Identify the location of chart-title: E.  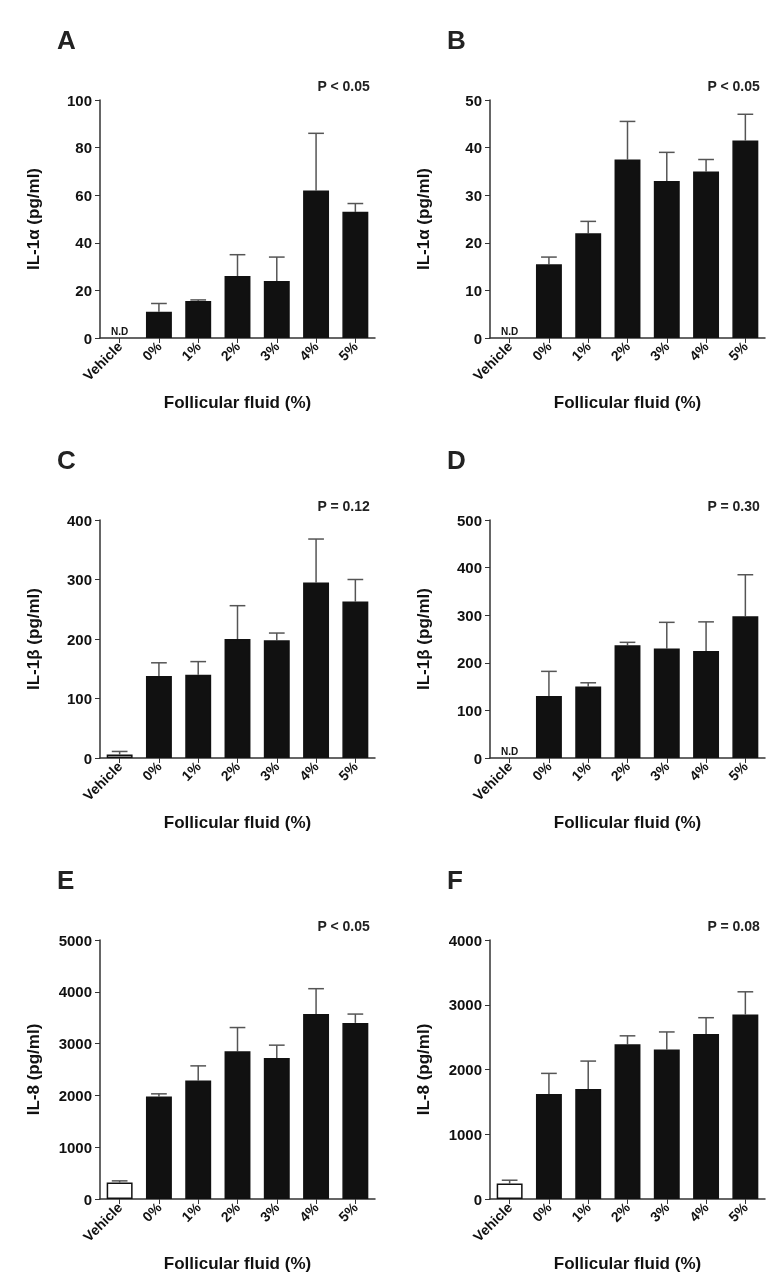
(66, 880).